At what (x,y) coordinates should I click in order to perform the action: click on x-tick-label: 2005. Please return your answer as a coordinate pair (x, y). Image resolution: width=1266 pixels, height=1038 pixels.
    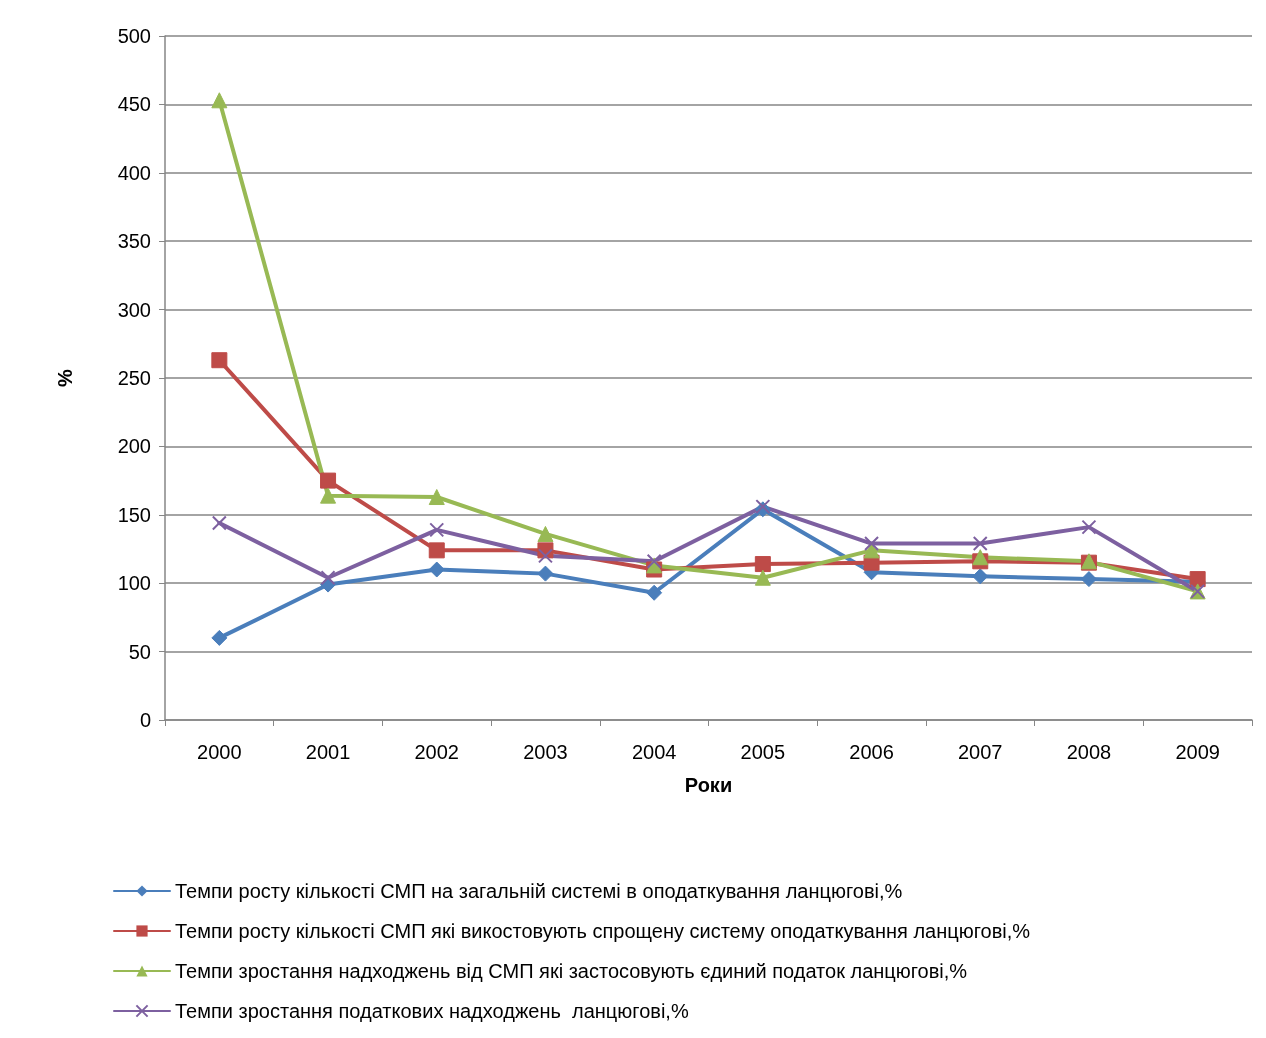
    Looking at the image, I should click on (763, 752).